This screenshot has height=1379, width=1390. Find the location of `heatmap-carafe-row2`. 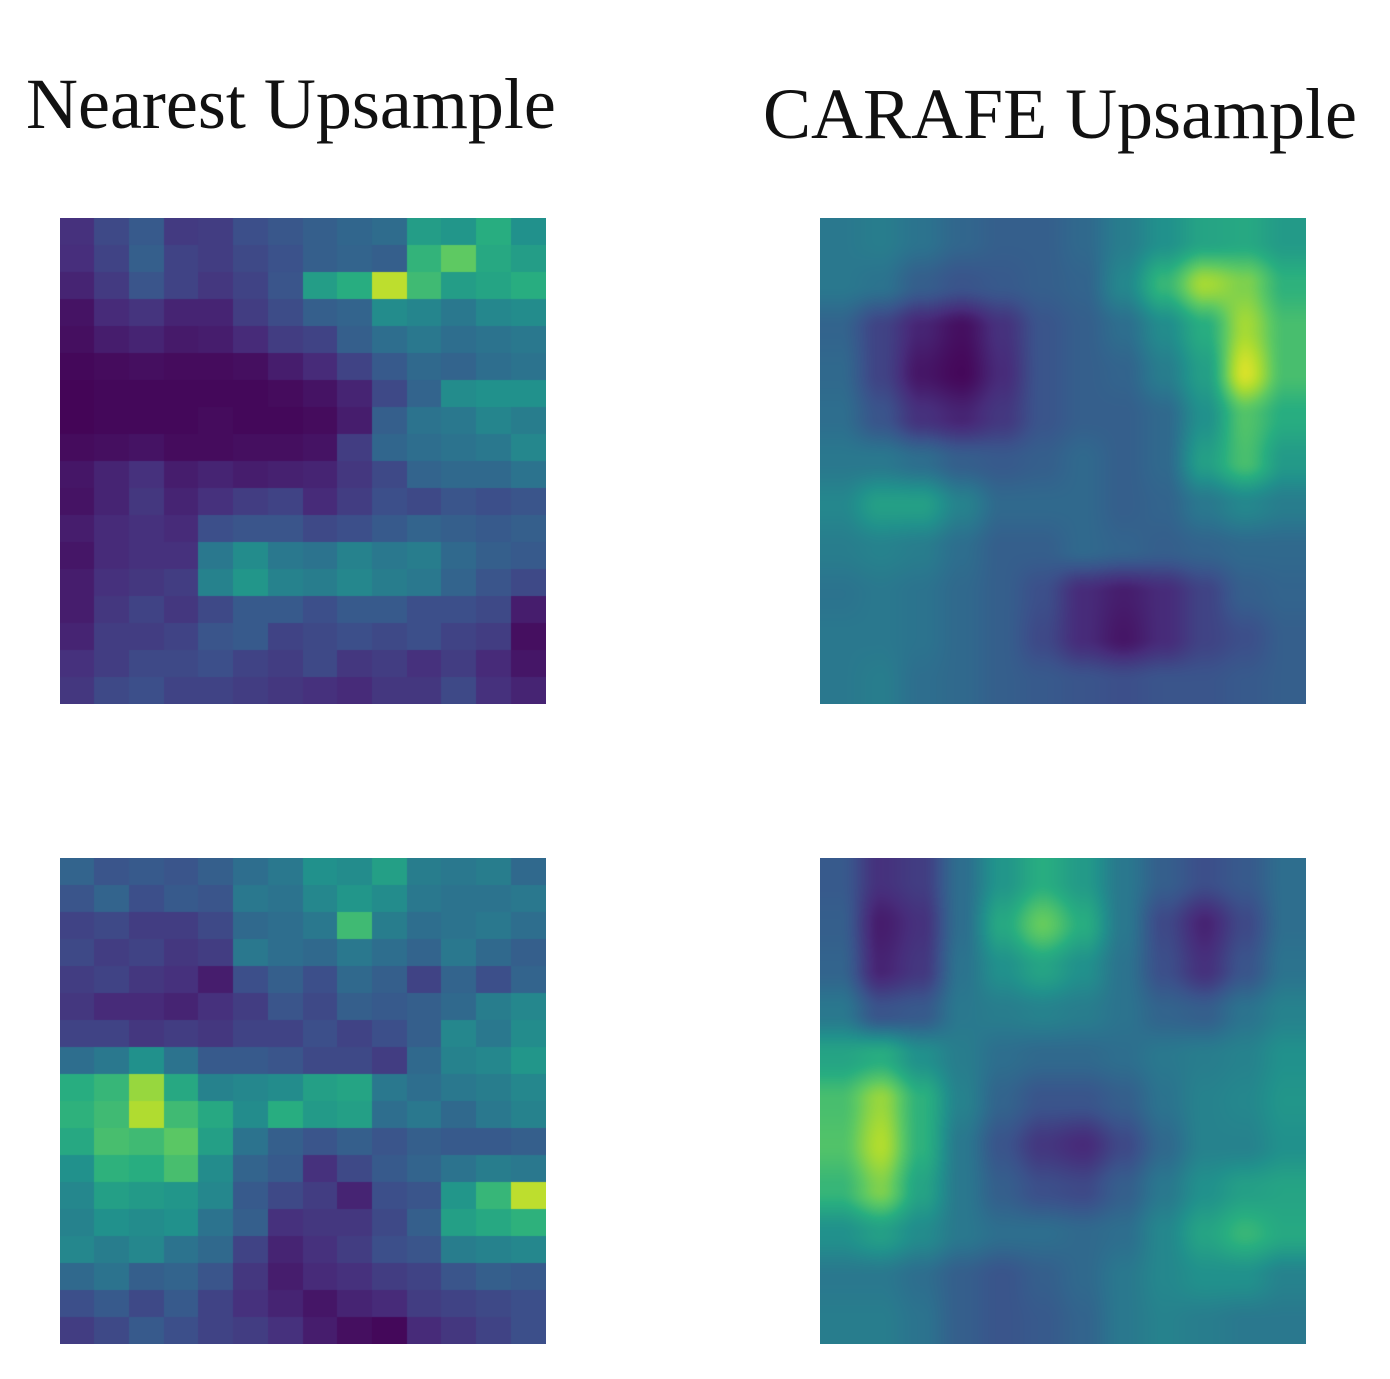

heatmap-carafe-row2 is located at coordinates (1063, 1101).